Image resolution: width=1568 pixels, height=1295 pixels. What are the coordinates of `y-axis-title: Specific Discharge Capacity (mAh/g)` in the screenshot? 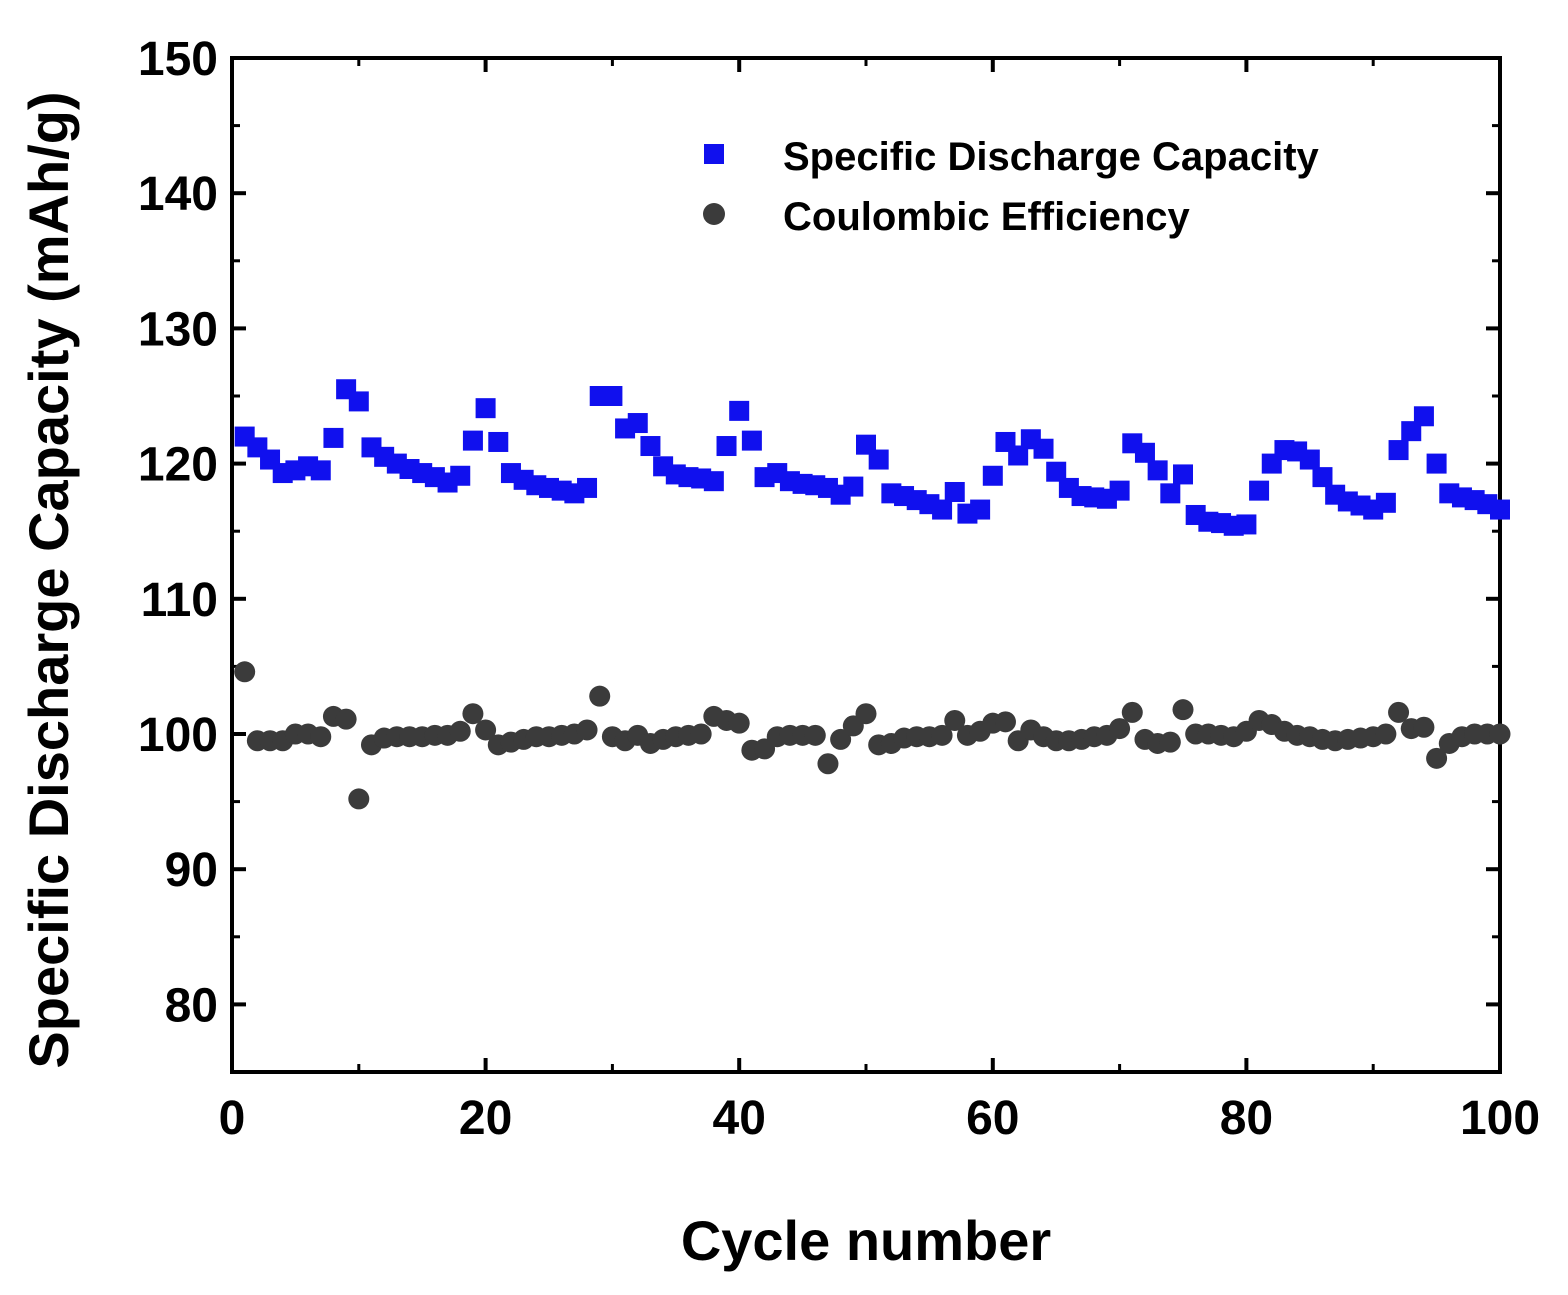 It's located at (48, 579).